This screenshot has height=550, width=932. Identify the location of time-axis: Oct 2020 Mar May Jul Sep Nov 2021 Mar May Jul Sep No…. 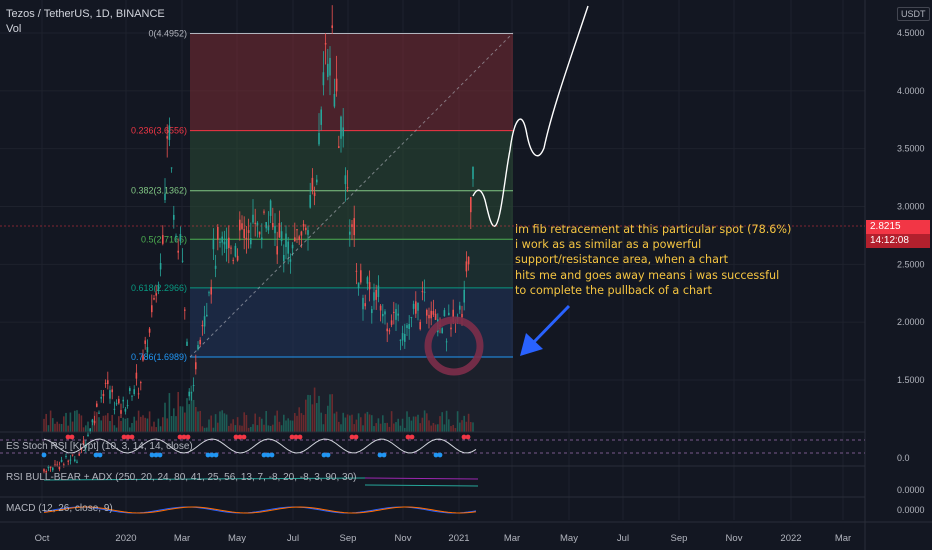
(466, 532).